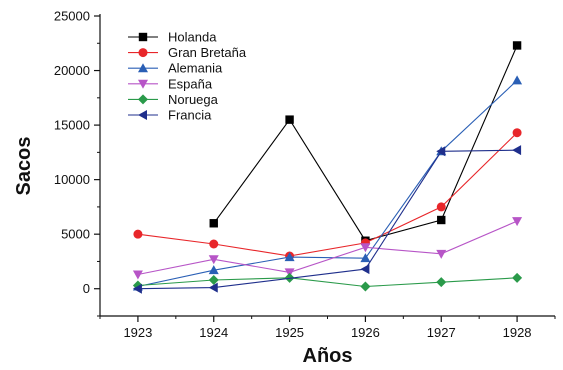  Describe the element at coordinates (195, 68) in the screenshot. I see `legend-label-alemania: Alemania` at that location.